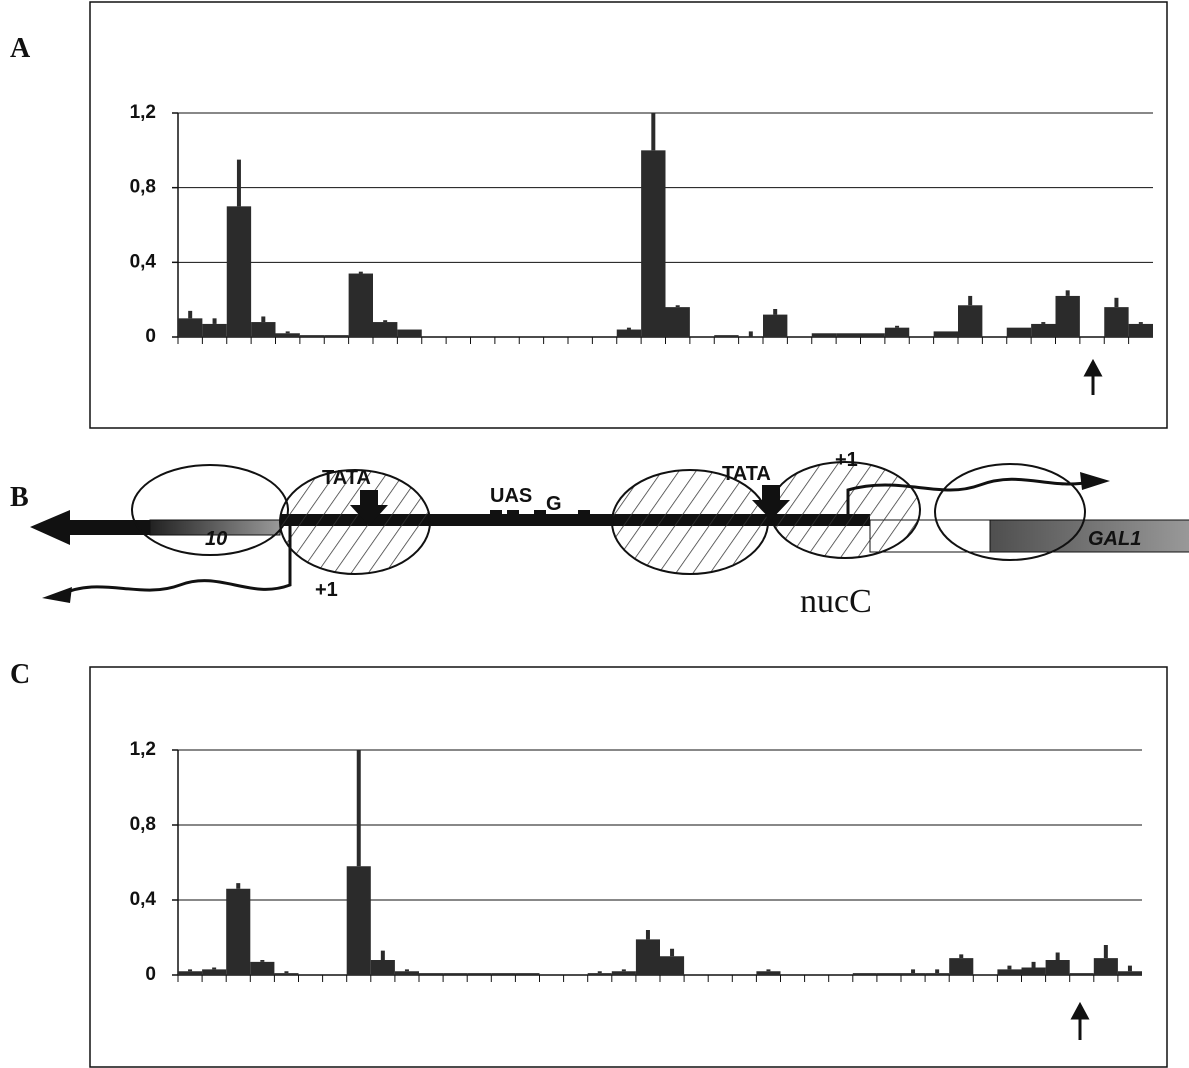 The height and width of the screenshot is (1068, 1189). Describe the element at coordinates (836, 601) in the screenshot. I see `nucleosome-label: nucC` at that location.